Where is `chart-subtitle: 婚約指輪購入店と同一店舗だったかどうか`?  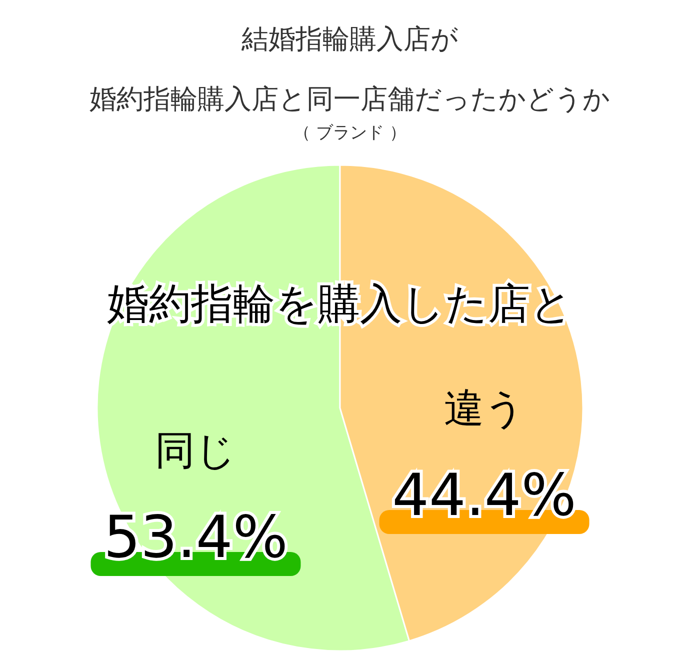 chart-subtitle: 婚約指輪購入店と同一店舗だったかどうか is located at coordinates (350, 99).